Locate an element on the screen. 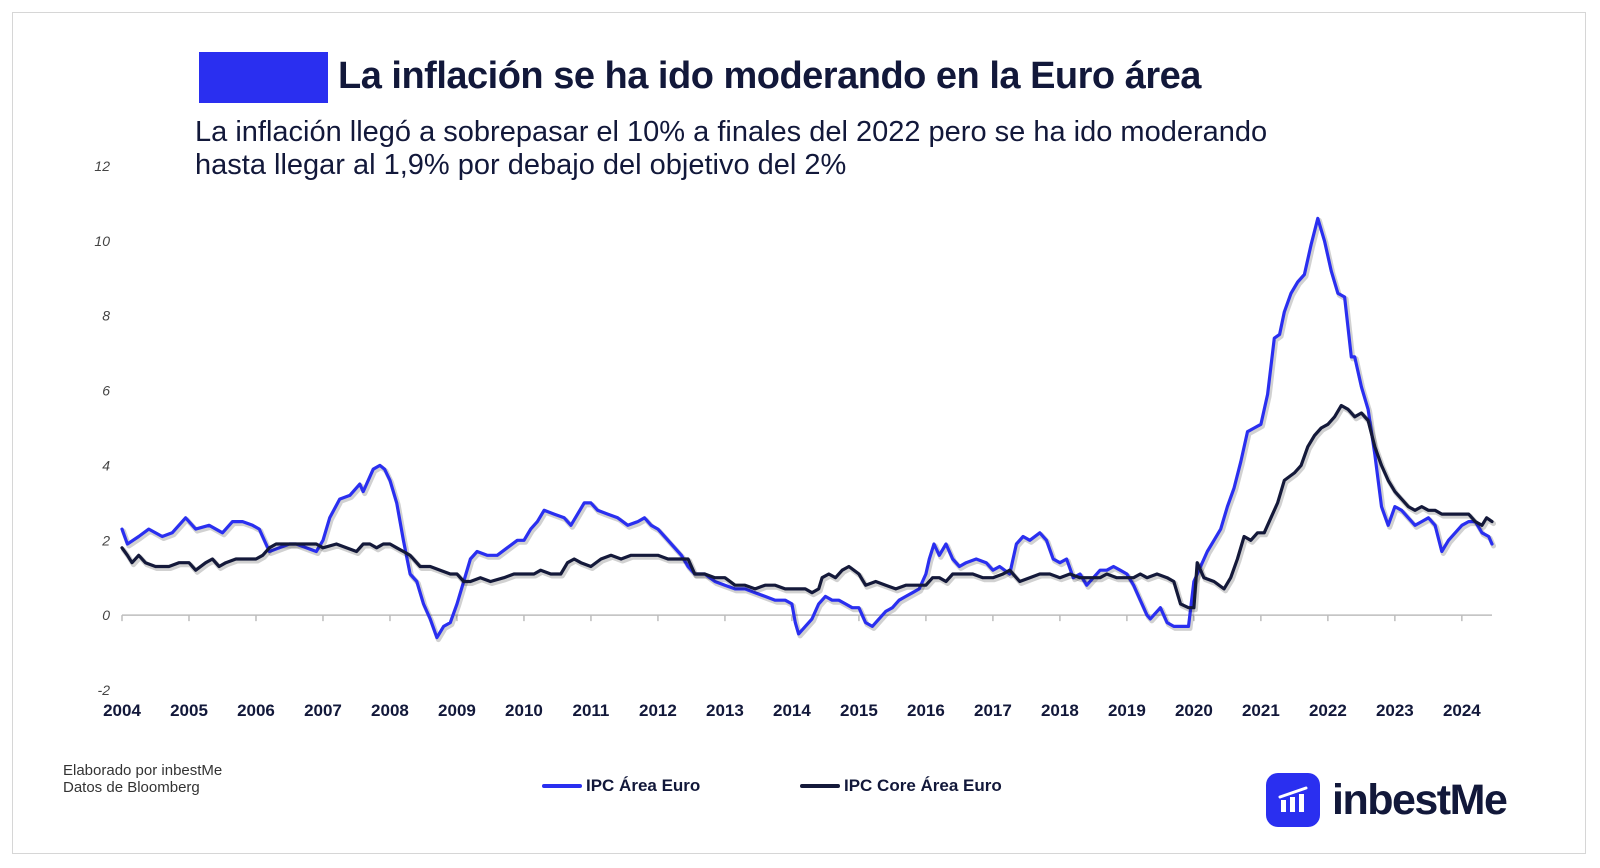  x-tick-label: 2007 is located at coordinates (323, 710).